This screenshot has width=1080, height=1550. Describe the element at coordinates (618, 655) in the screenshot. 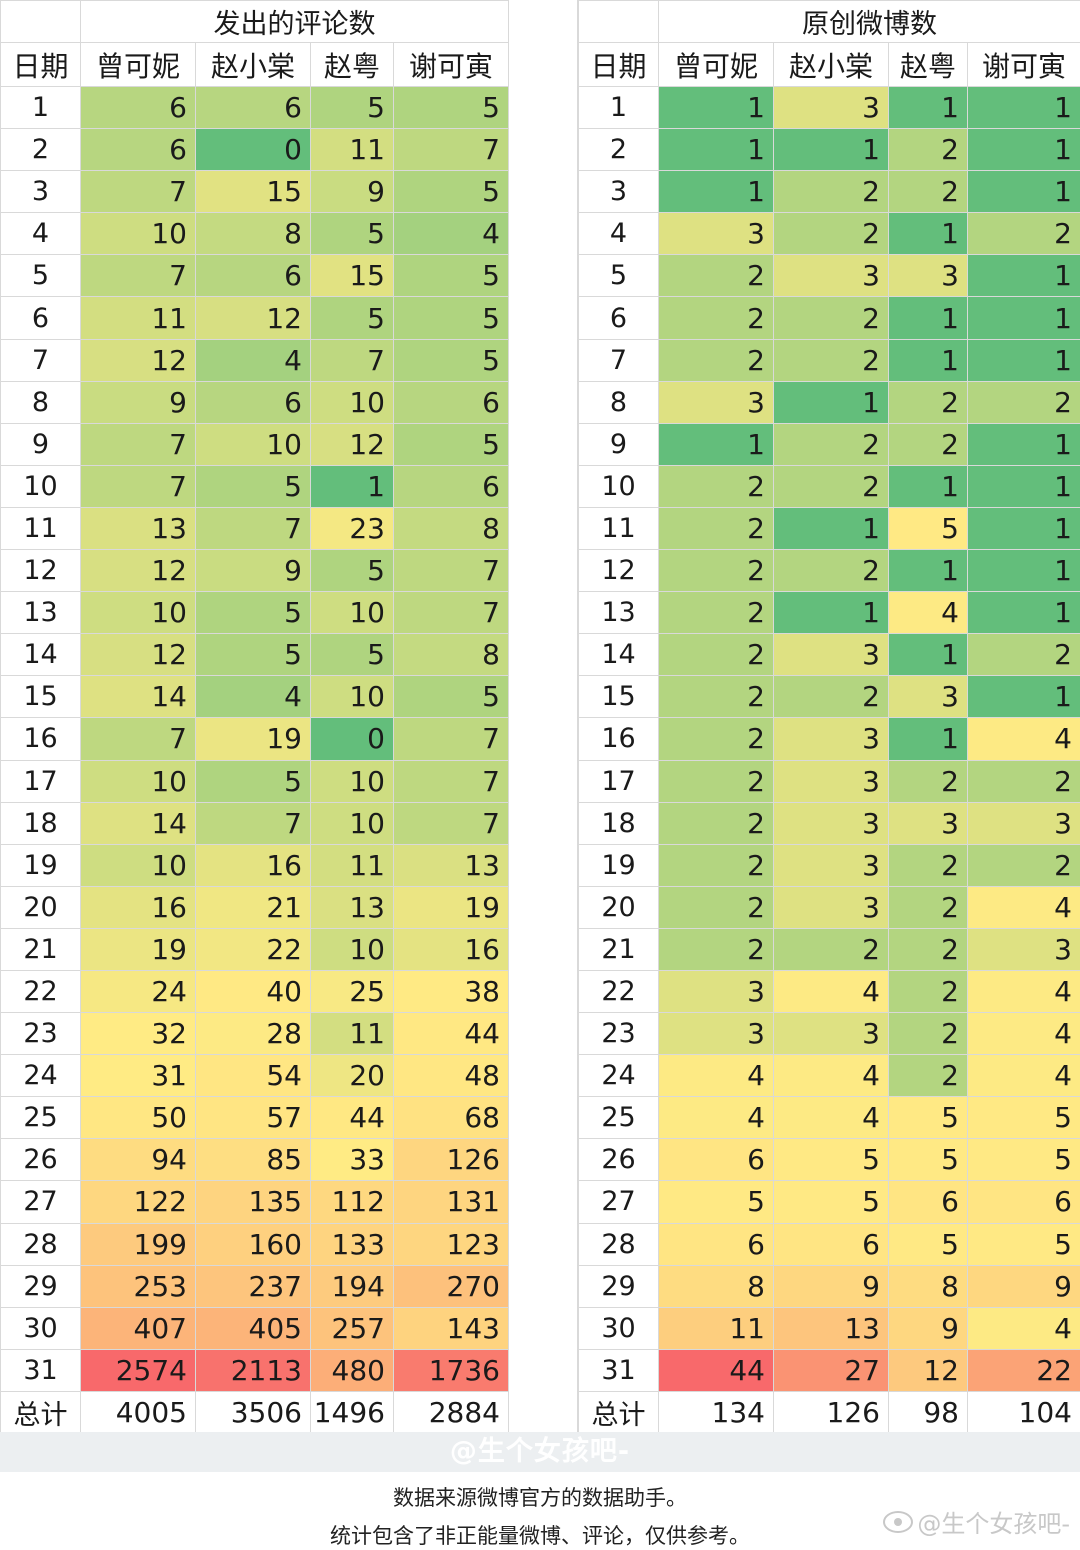

I see `date-cell: 14` at that location.